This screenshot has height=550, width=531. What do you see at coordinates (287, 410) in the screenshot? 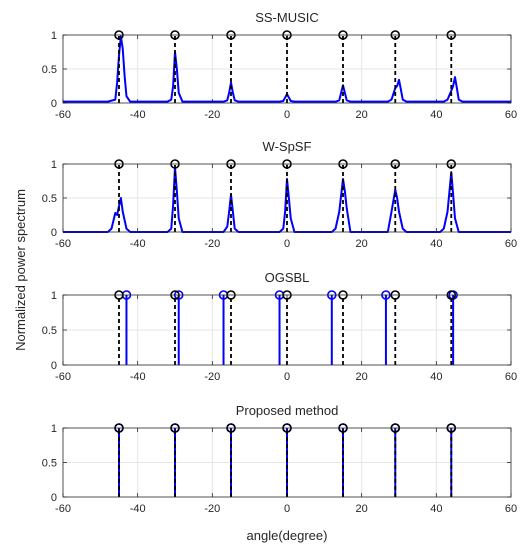
I see `panel-title: Proposed method` at bounding box center [287, 410].